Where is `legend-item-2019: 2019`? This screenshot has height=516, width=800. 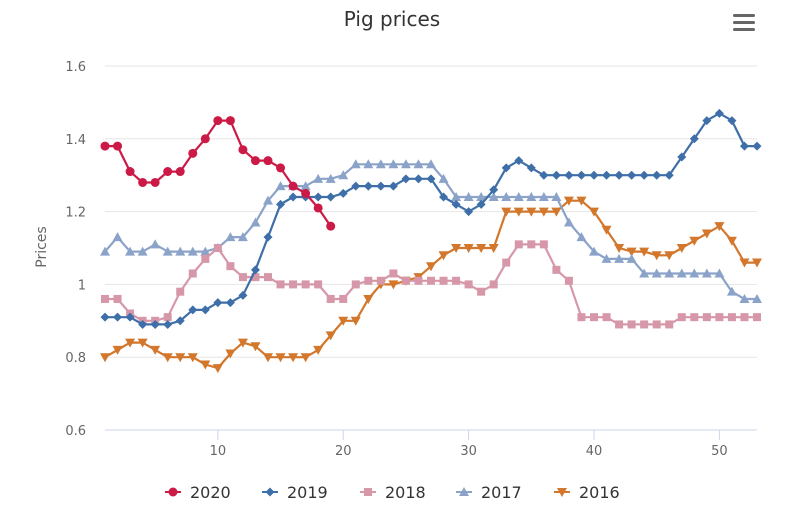 legend-item-2019: 2019 is located at coordinates (295, 492).